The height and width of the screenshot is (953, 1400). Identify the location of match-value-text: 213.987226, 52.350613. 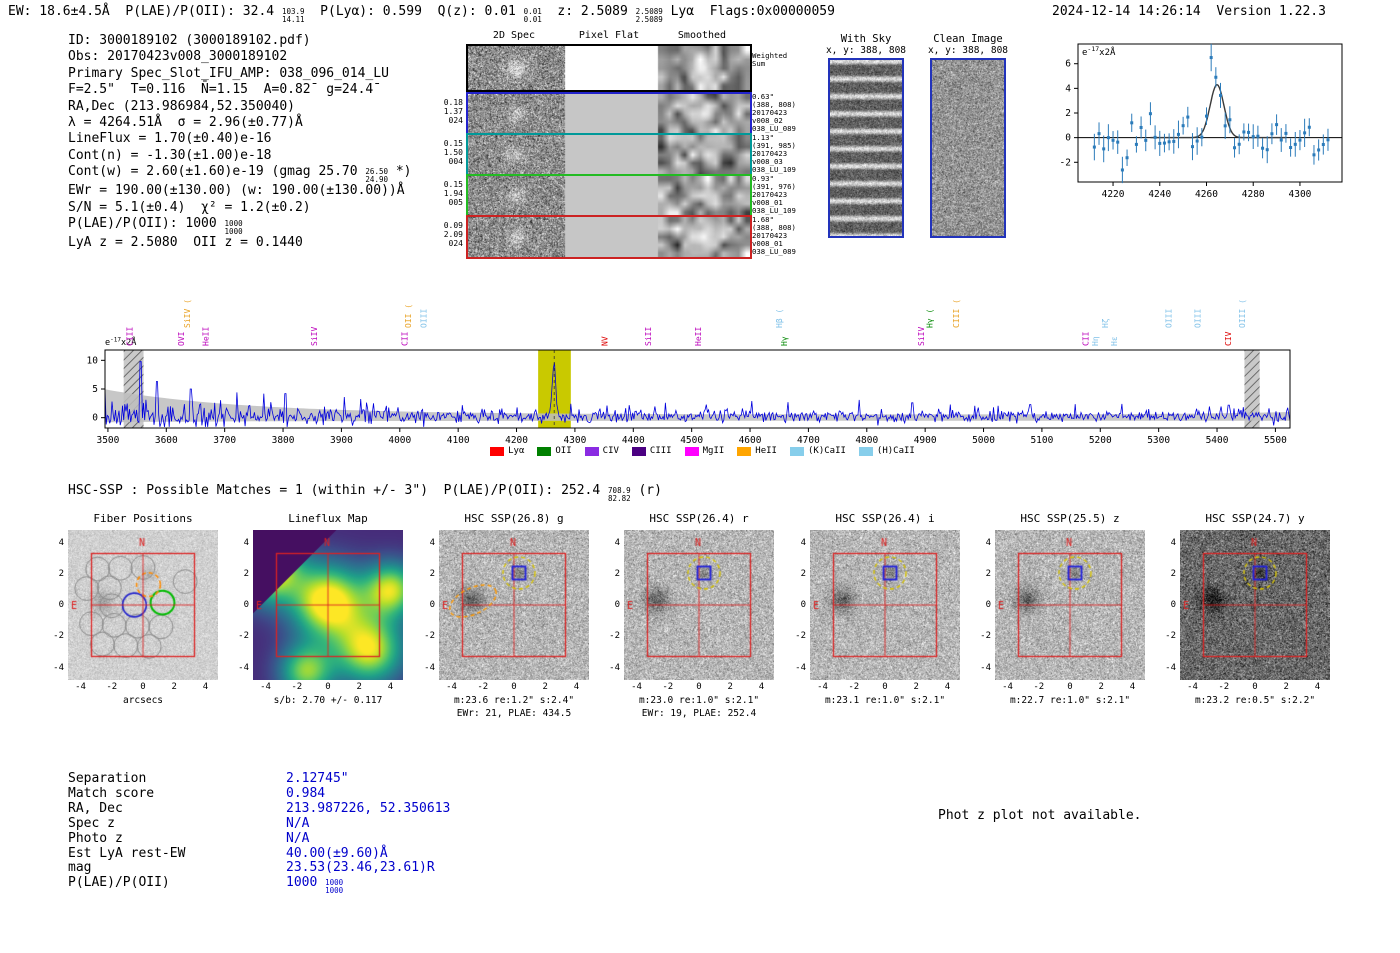
(368, 808).